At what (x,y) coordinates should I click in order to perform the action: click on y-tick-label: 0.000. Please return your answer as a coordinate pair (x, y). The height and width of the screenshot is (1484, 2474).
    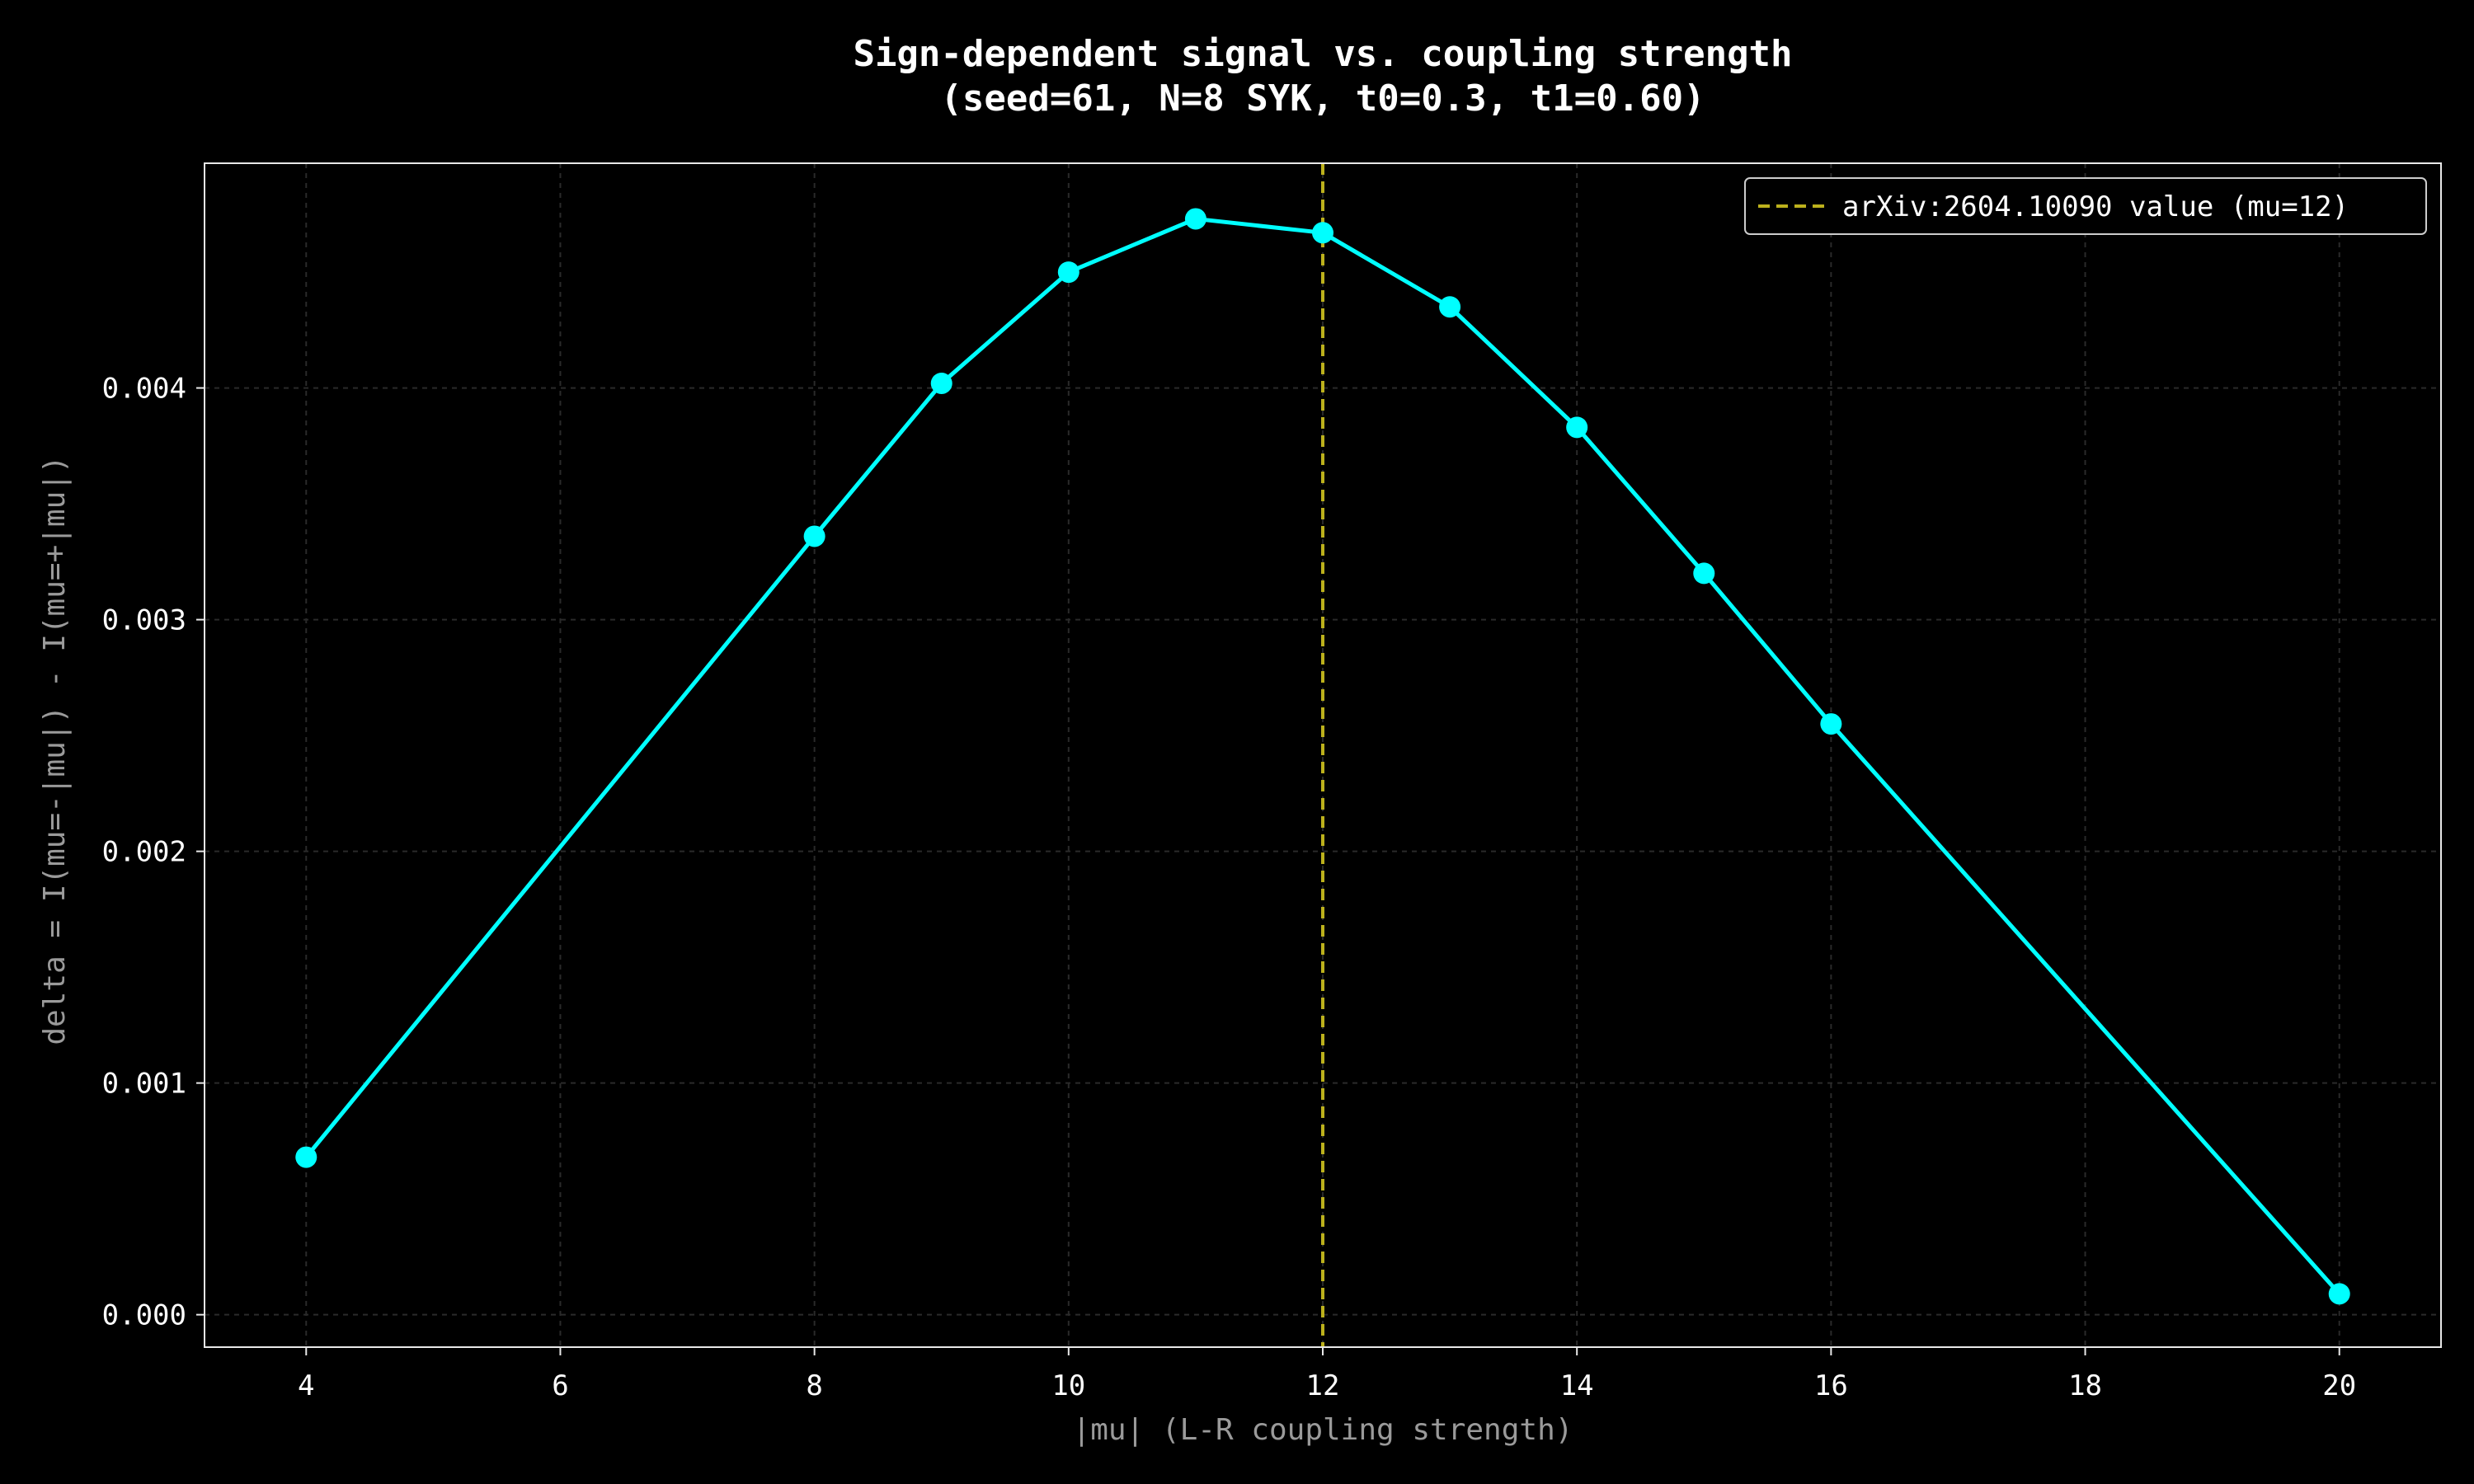
    Looking at the image, I should click on (144, 1315).